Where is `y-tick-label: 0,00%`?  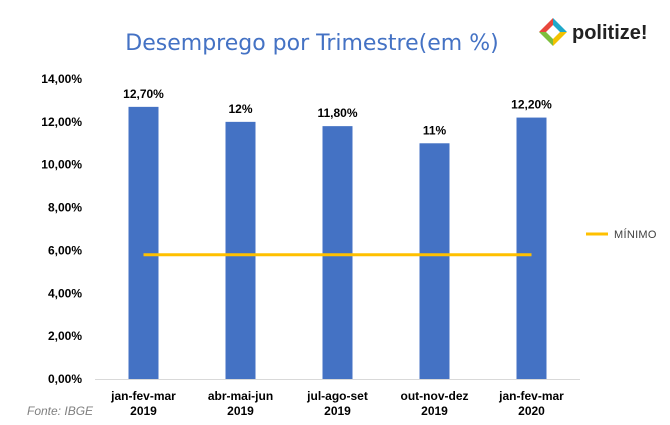 y-tick-label: 0,00% is located at coordinates (65, 379).